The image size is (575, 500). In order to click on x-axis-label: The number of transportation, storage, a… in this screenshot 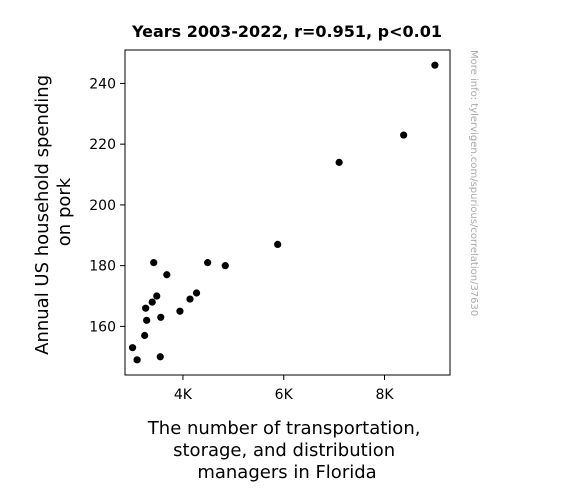, I will do `click(286, 450)`.